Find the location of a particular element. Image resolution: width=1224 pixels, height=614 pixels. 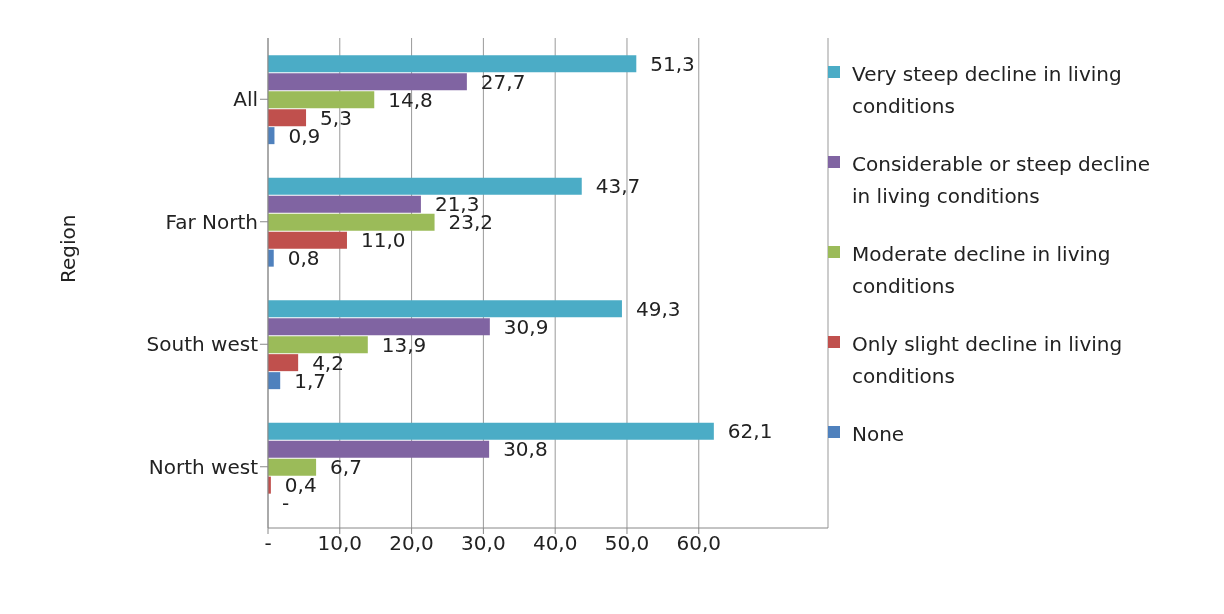

x-tick-label: 50,0 is located at coordinates (627, 543).